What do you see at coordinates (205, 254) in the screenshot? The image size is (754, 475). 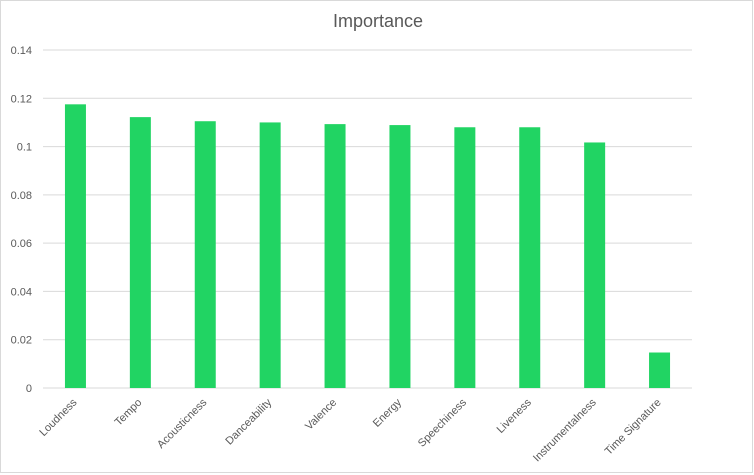 I see `bar-acousticness` at bounding box center [205, 254].